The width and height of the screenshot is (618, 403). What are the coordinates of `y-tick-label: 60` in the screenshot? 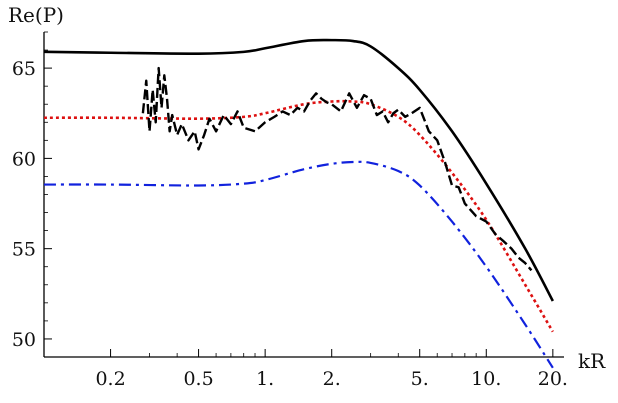 It's located at (24, 159).